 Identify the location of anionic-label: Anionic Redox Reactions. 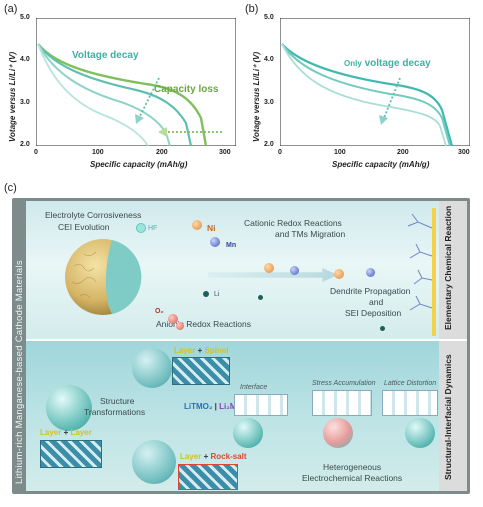
(203, 324).